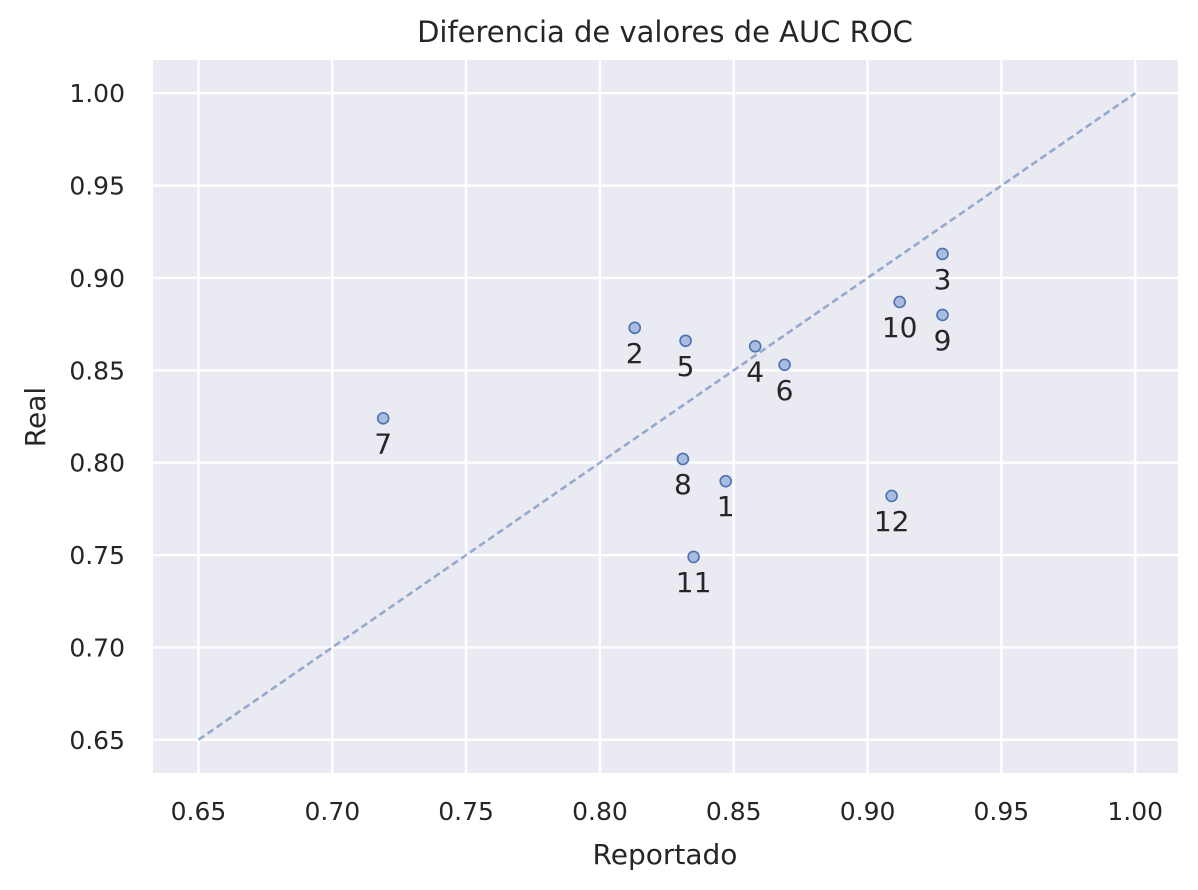  I want to click on data-point-label: 2, so click(635, 353).